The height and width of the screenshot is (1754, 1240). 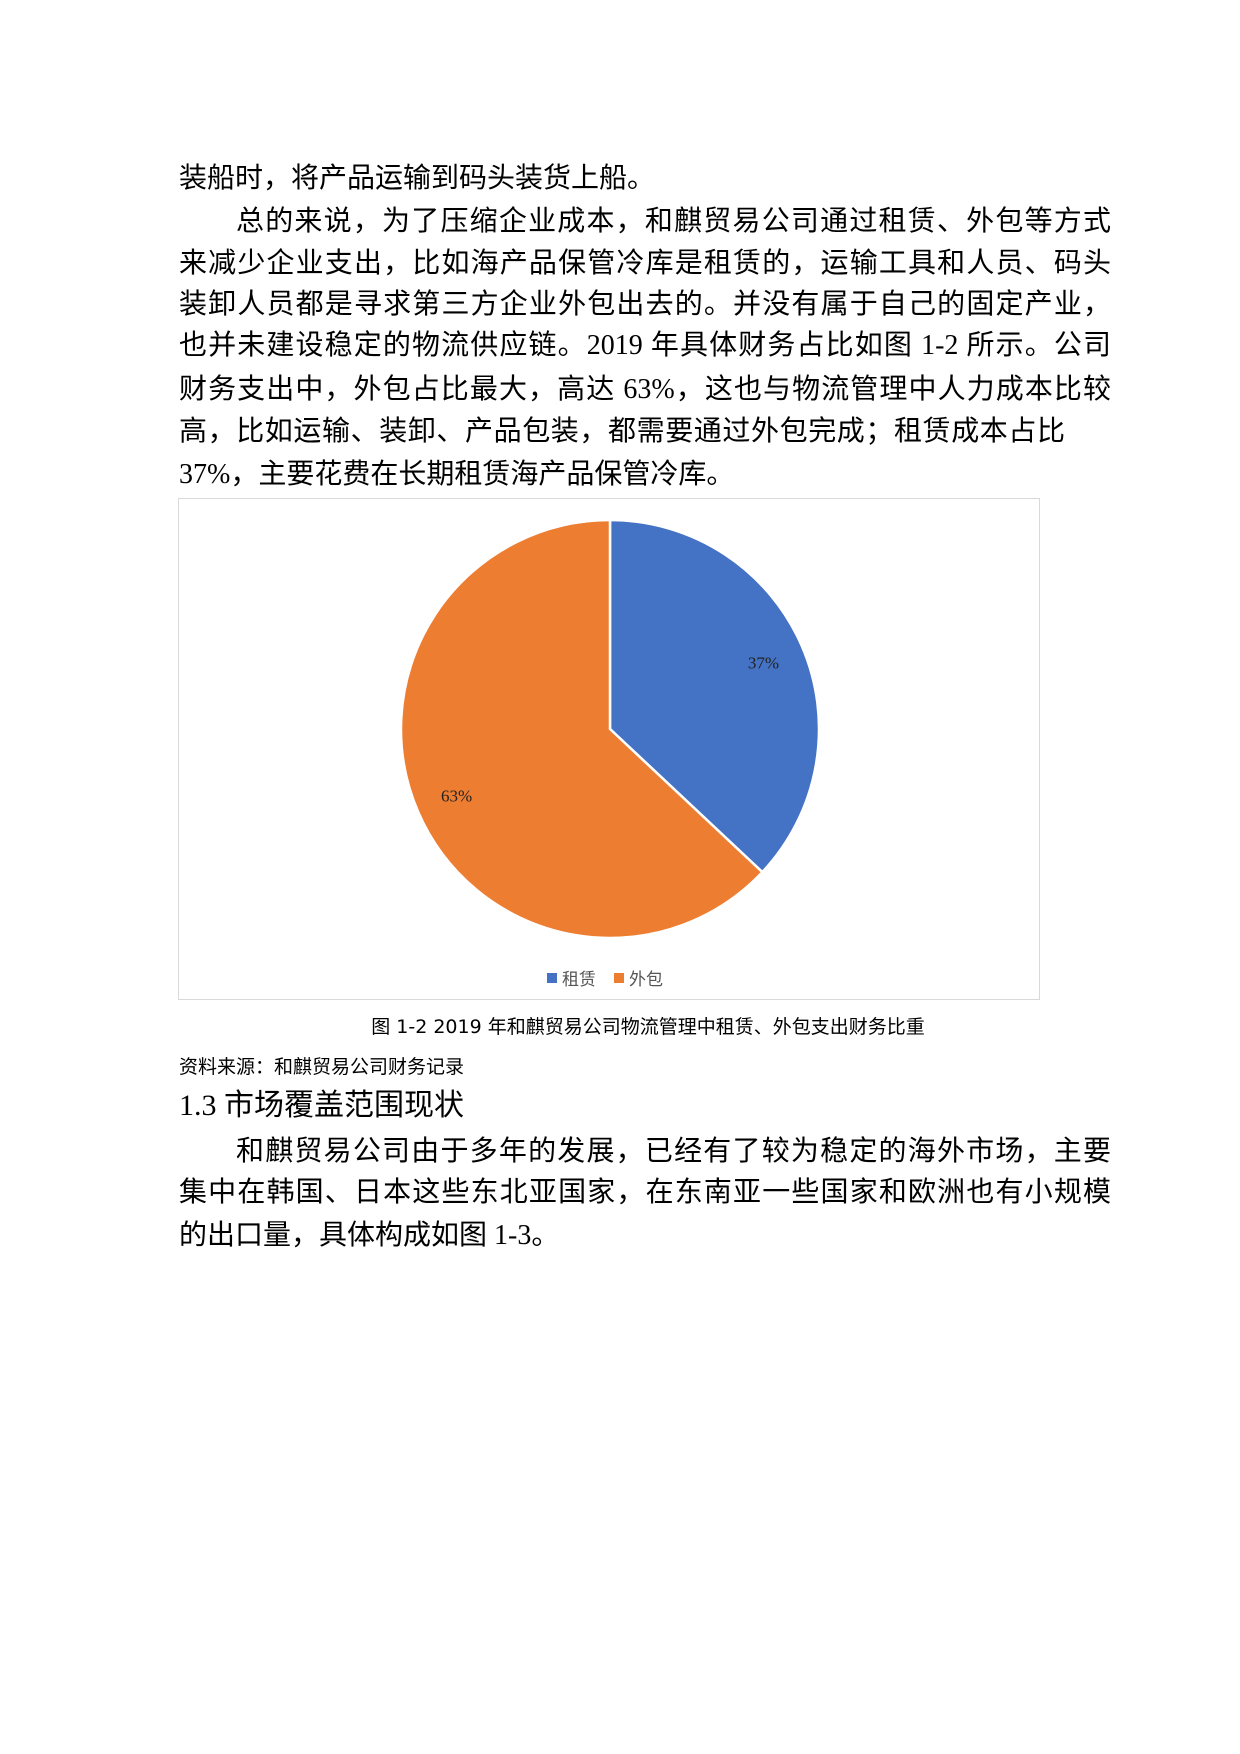 What do you see at coordinates (645, 389) in the screenshot?
I see `text-line: 财务支出中，外包占比最大，高达 63%，这也与物流管理中人力成本比较` at bounding box center [645, 389].